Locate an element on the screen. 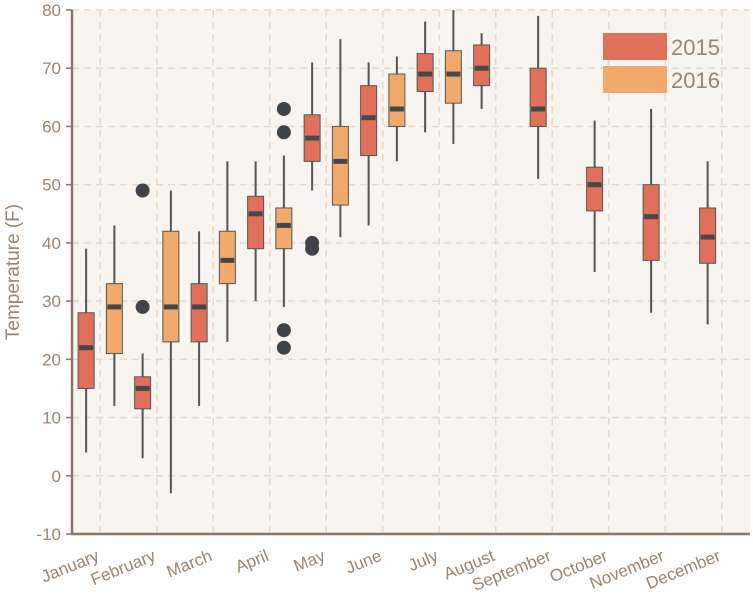 The width and height of the screenshot is (753, 613). legend-label-2015: 2015 is located at coordinates (695, 47).